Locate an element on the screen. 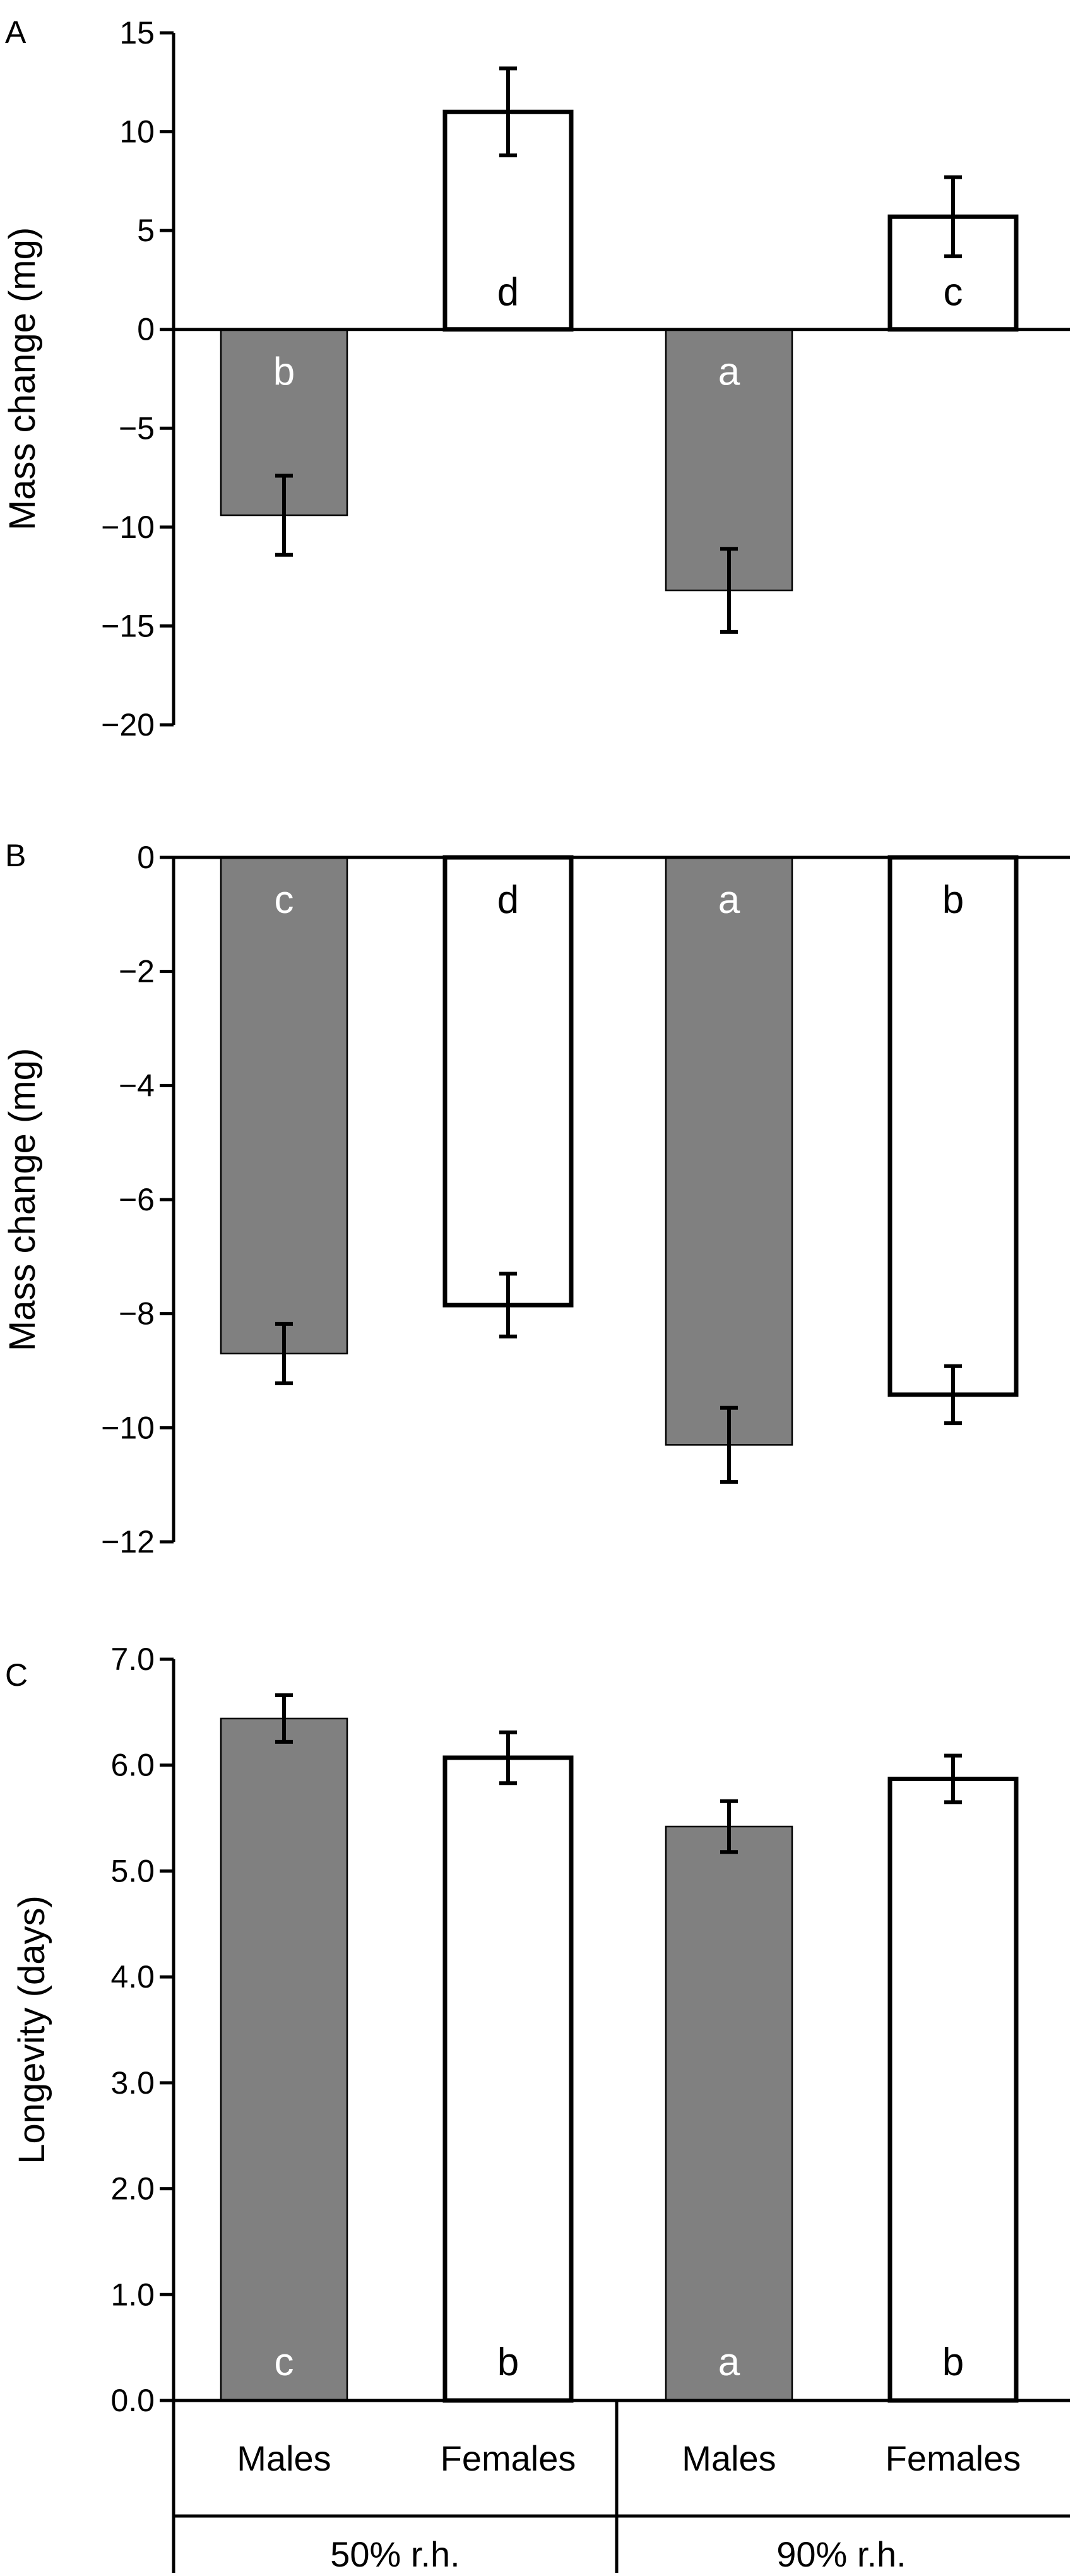 The height and width of the screenshot is (2576, 1073). y-tick-label: −12 is located at coordinates (128, 1541).